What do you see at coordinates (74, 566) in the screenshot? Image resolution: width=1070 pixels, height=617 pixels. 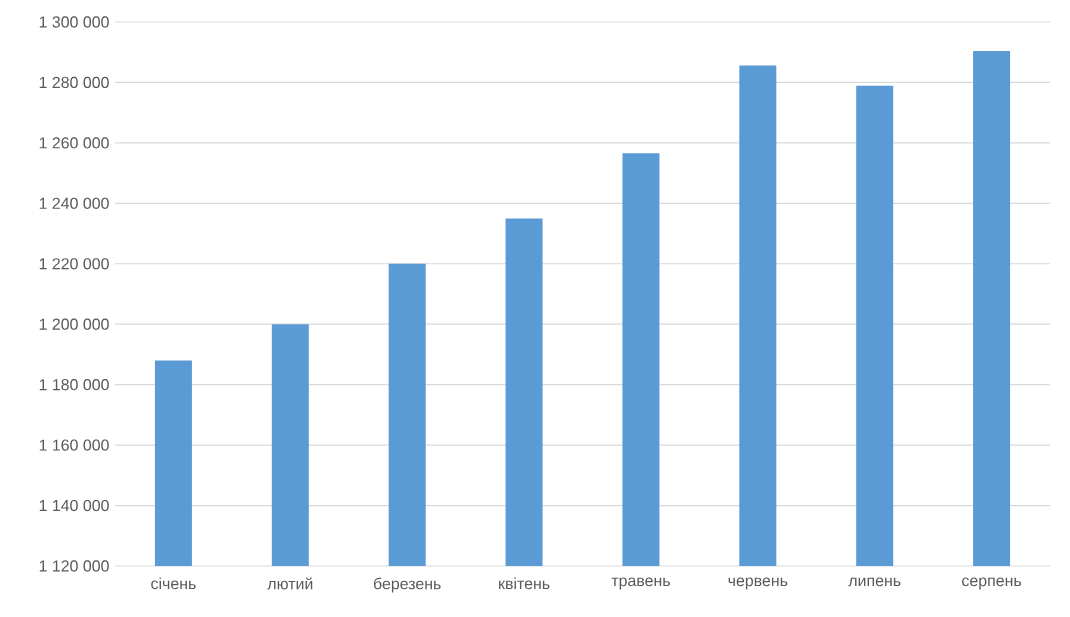 I see `y-tick-label: 1 120 000` at bounding box center [74, 566].